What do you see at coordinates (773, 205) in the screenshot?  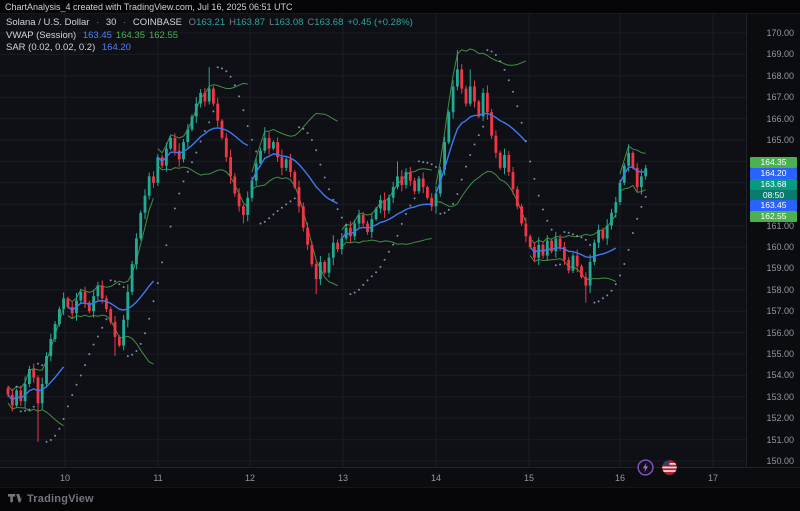 I see `vwap-price-label: 163.45` at bounding box center [773, 205].